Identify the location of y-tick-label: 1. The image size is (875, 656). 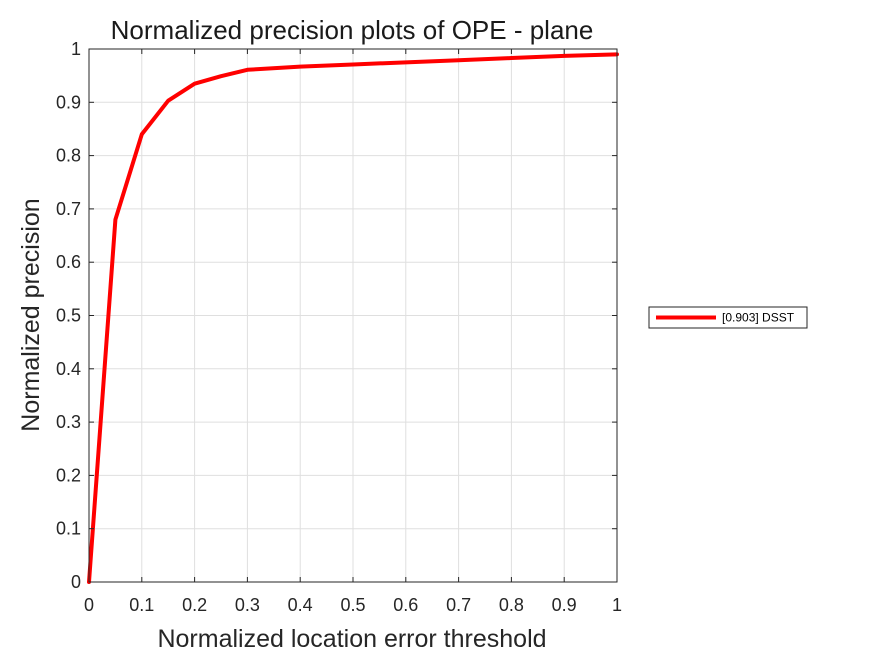
(76, 49).